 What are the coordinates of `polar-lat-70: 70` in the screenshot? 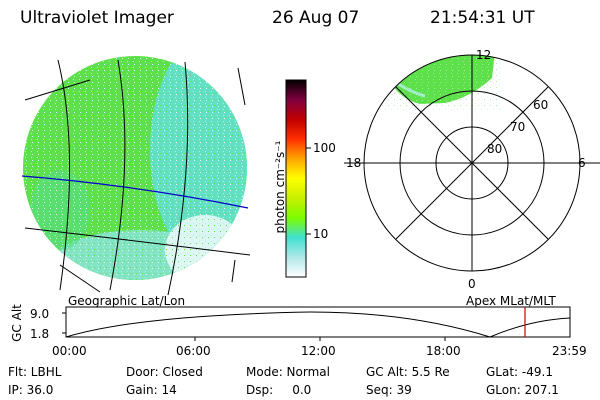 It's located at (518, 127).